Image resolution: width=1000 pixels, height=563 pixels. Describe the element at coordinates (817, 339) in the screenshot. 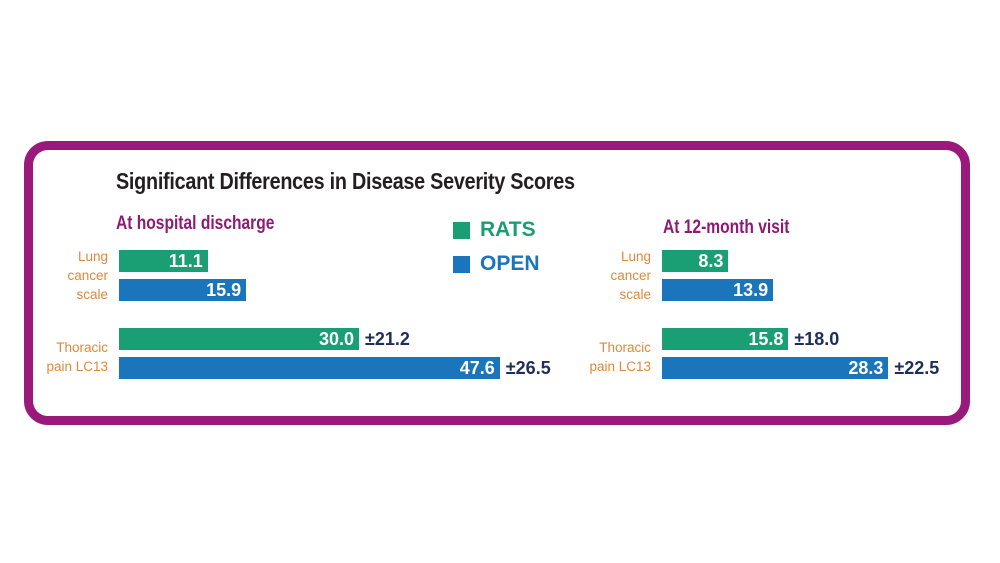

I see `sd-label: ±18.0` at that location.